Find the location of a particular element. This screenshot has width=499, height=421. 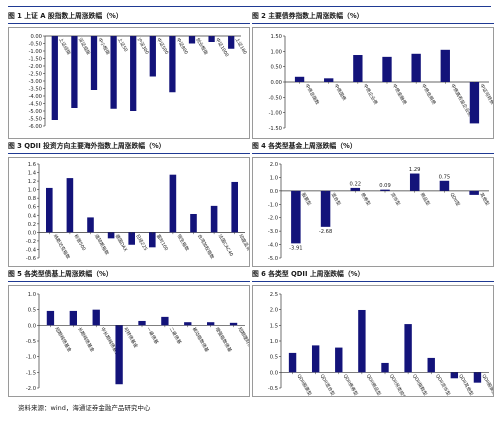

category-label: 中小板指 is located at coordinates (103, 47).